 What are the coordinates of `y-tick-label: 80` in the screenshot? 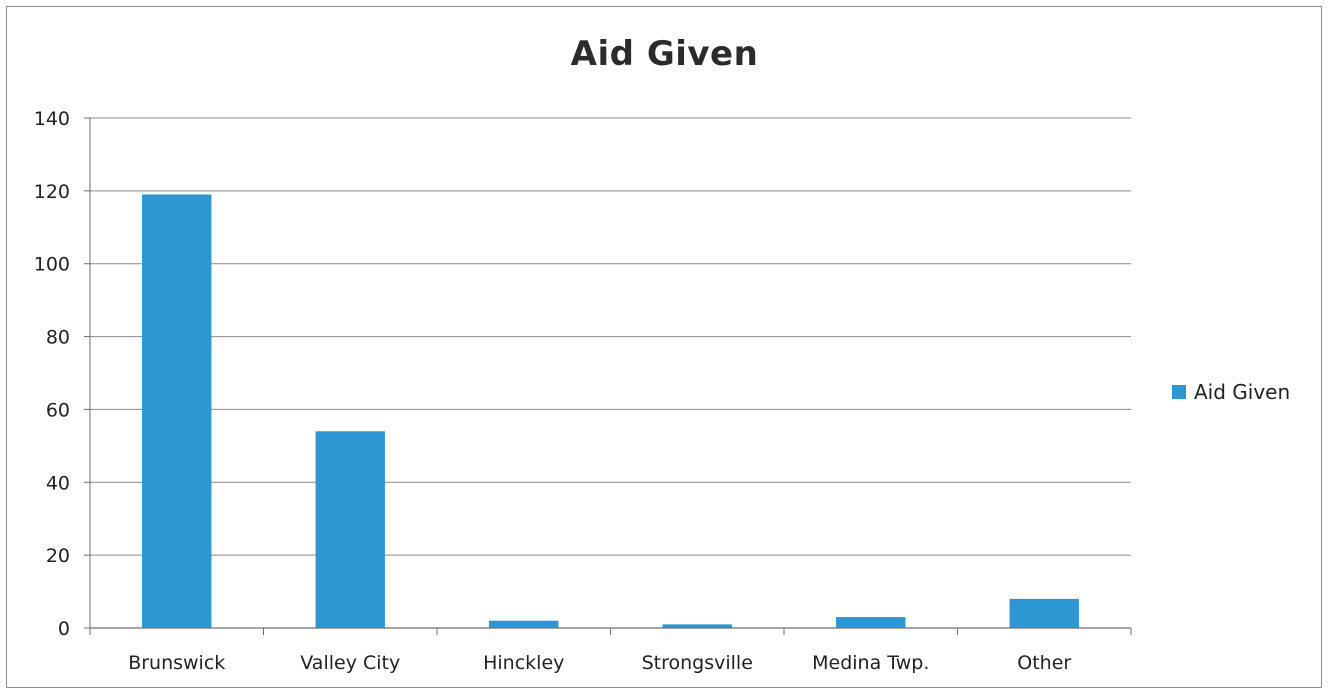 It's located at (58, 338).